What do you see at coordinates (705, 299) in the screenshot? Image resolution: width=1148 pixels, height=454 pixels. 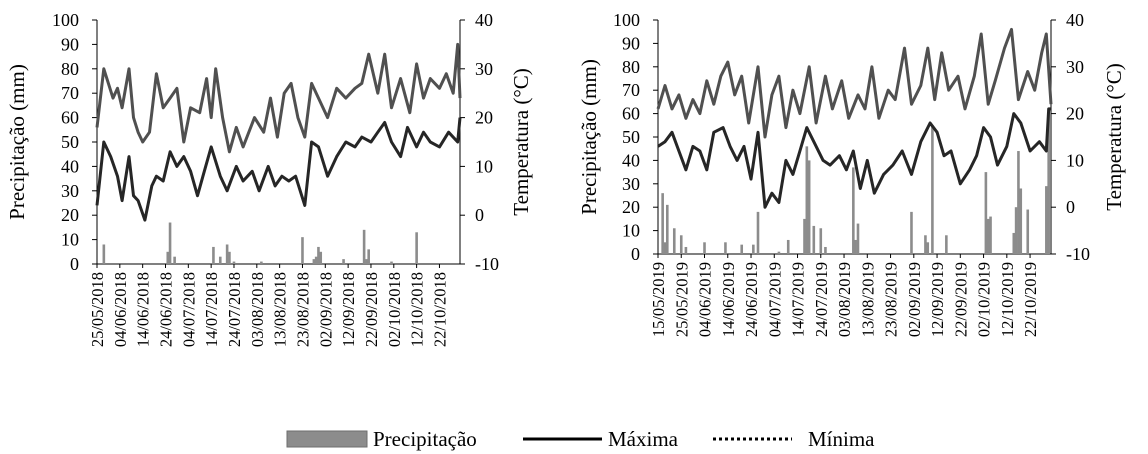 I see `x-tick-label: 04/06/2019` at bounding box center [705, 299].